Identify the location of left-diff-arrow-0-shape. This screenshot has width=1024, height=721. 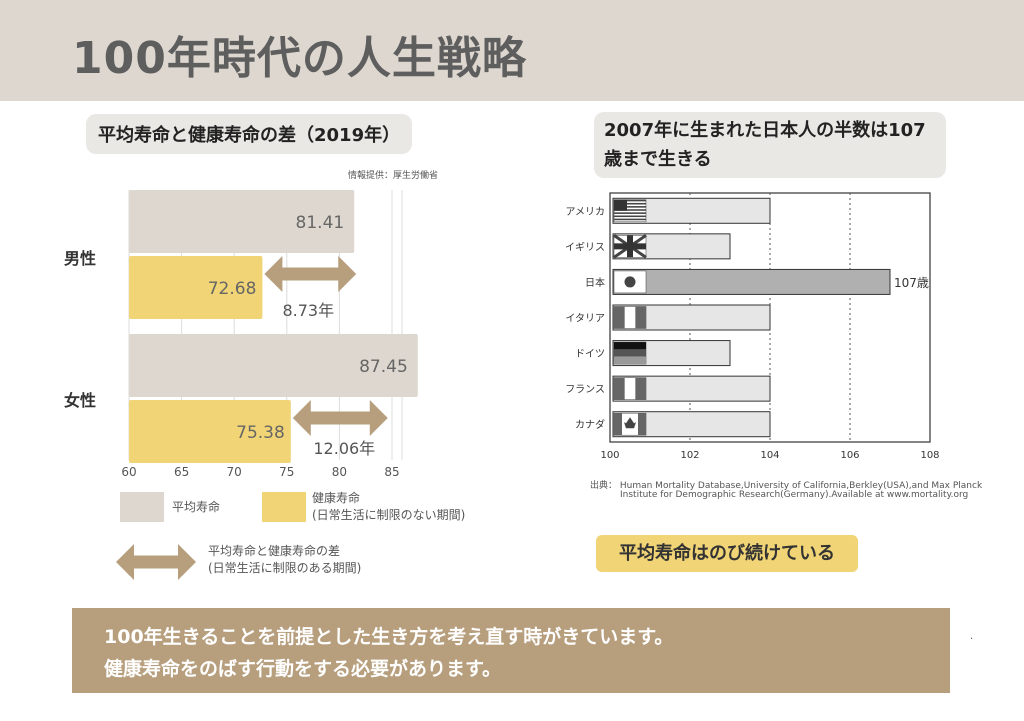
(310, 274).